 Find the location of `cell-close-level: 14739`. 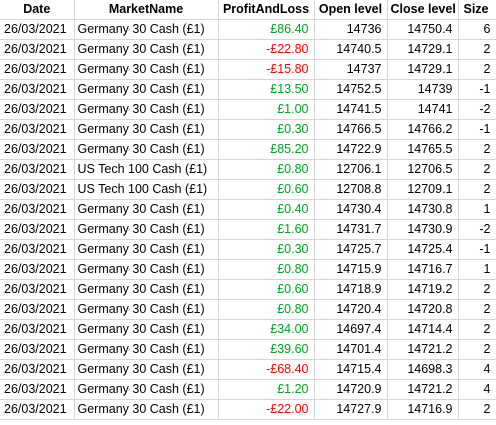

cell-close-level: 14739 is located at coordinates (423, 89).